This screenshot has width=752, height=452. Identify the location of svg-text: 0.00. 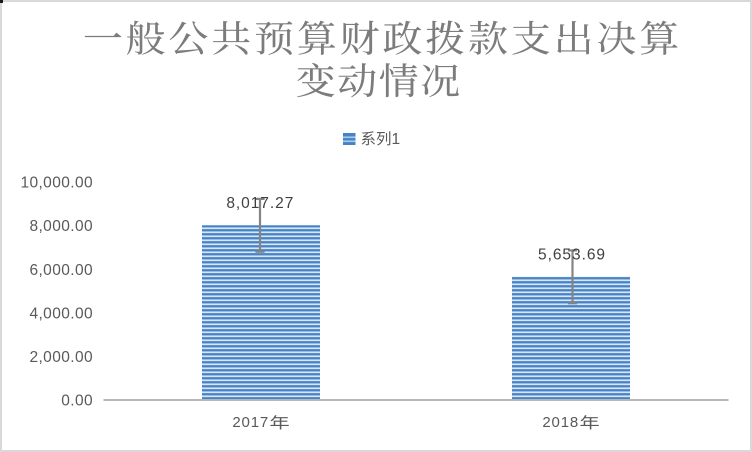
(77, 401).